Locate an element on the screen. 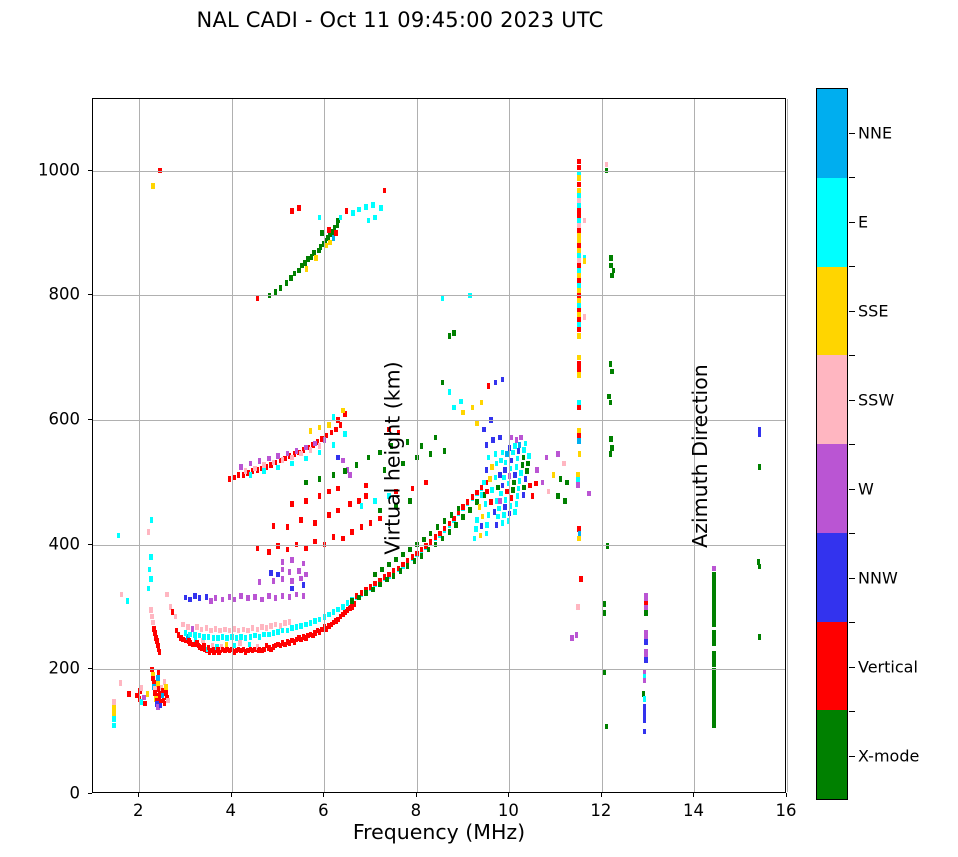 The height and width of the screenshot is (857, 958). colorbar-band-nne is located at coordinates (832, 133).